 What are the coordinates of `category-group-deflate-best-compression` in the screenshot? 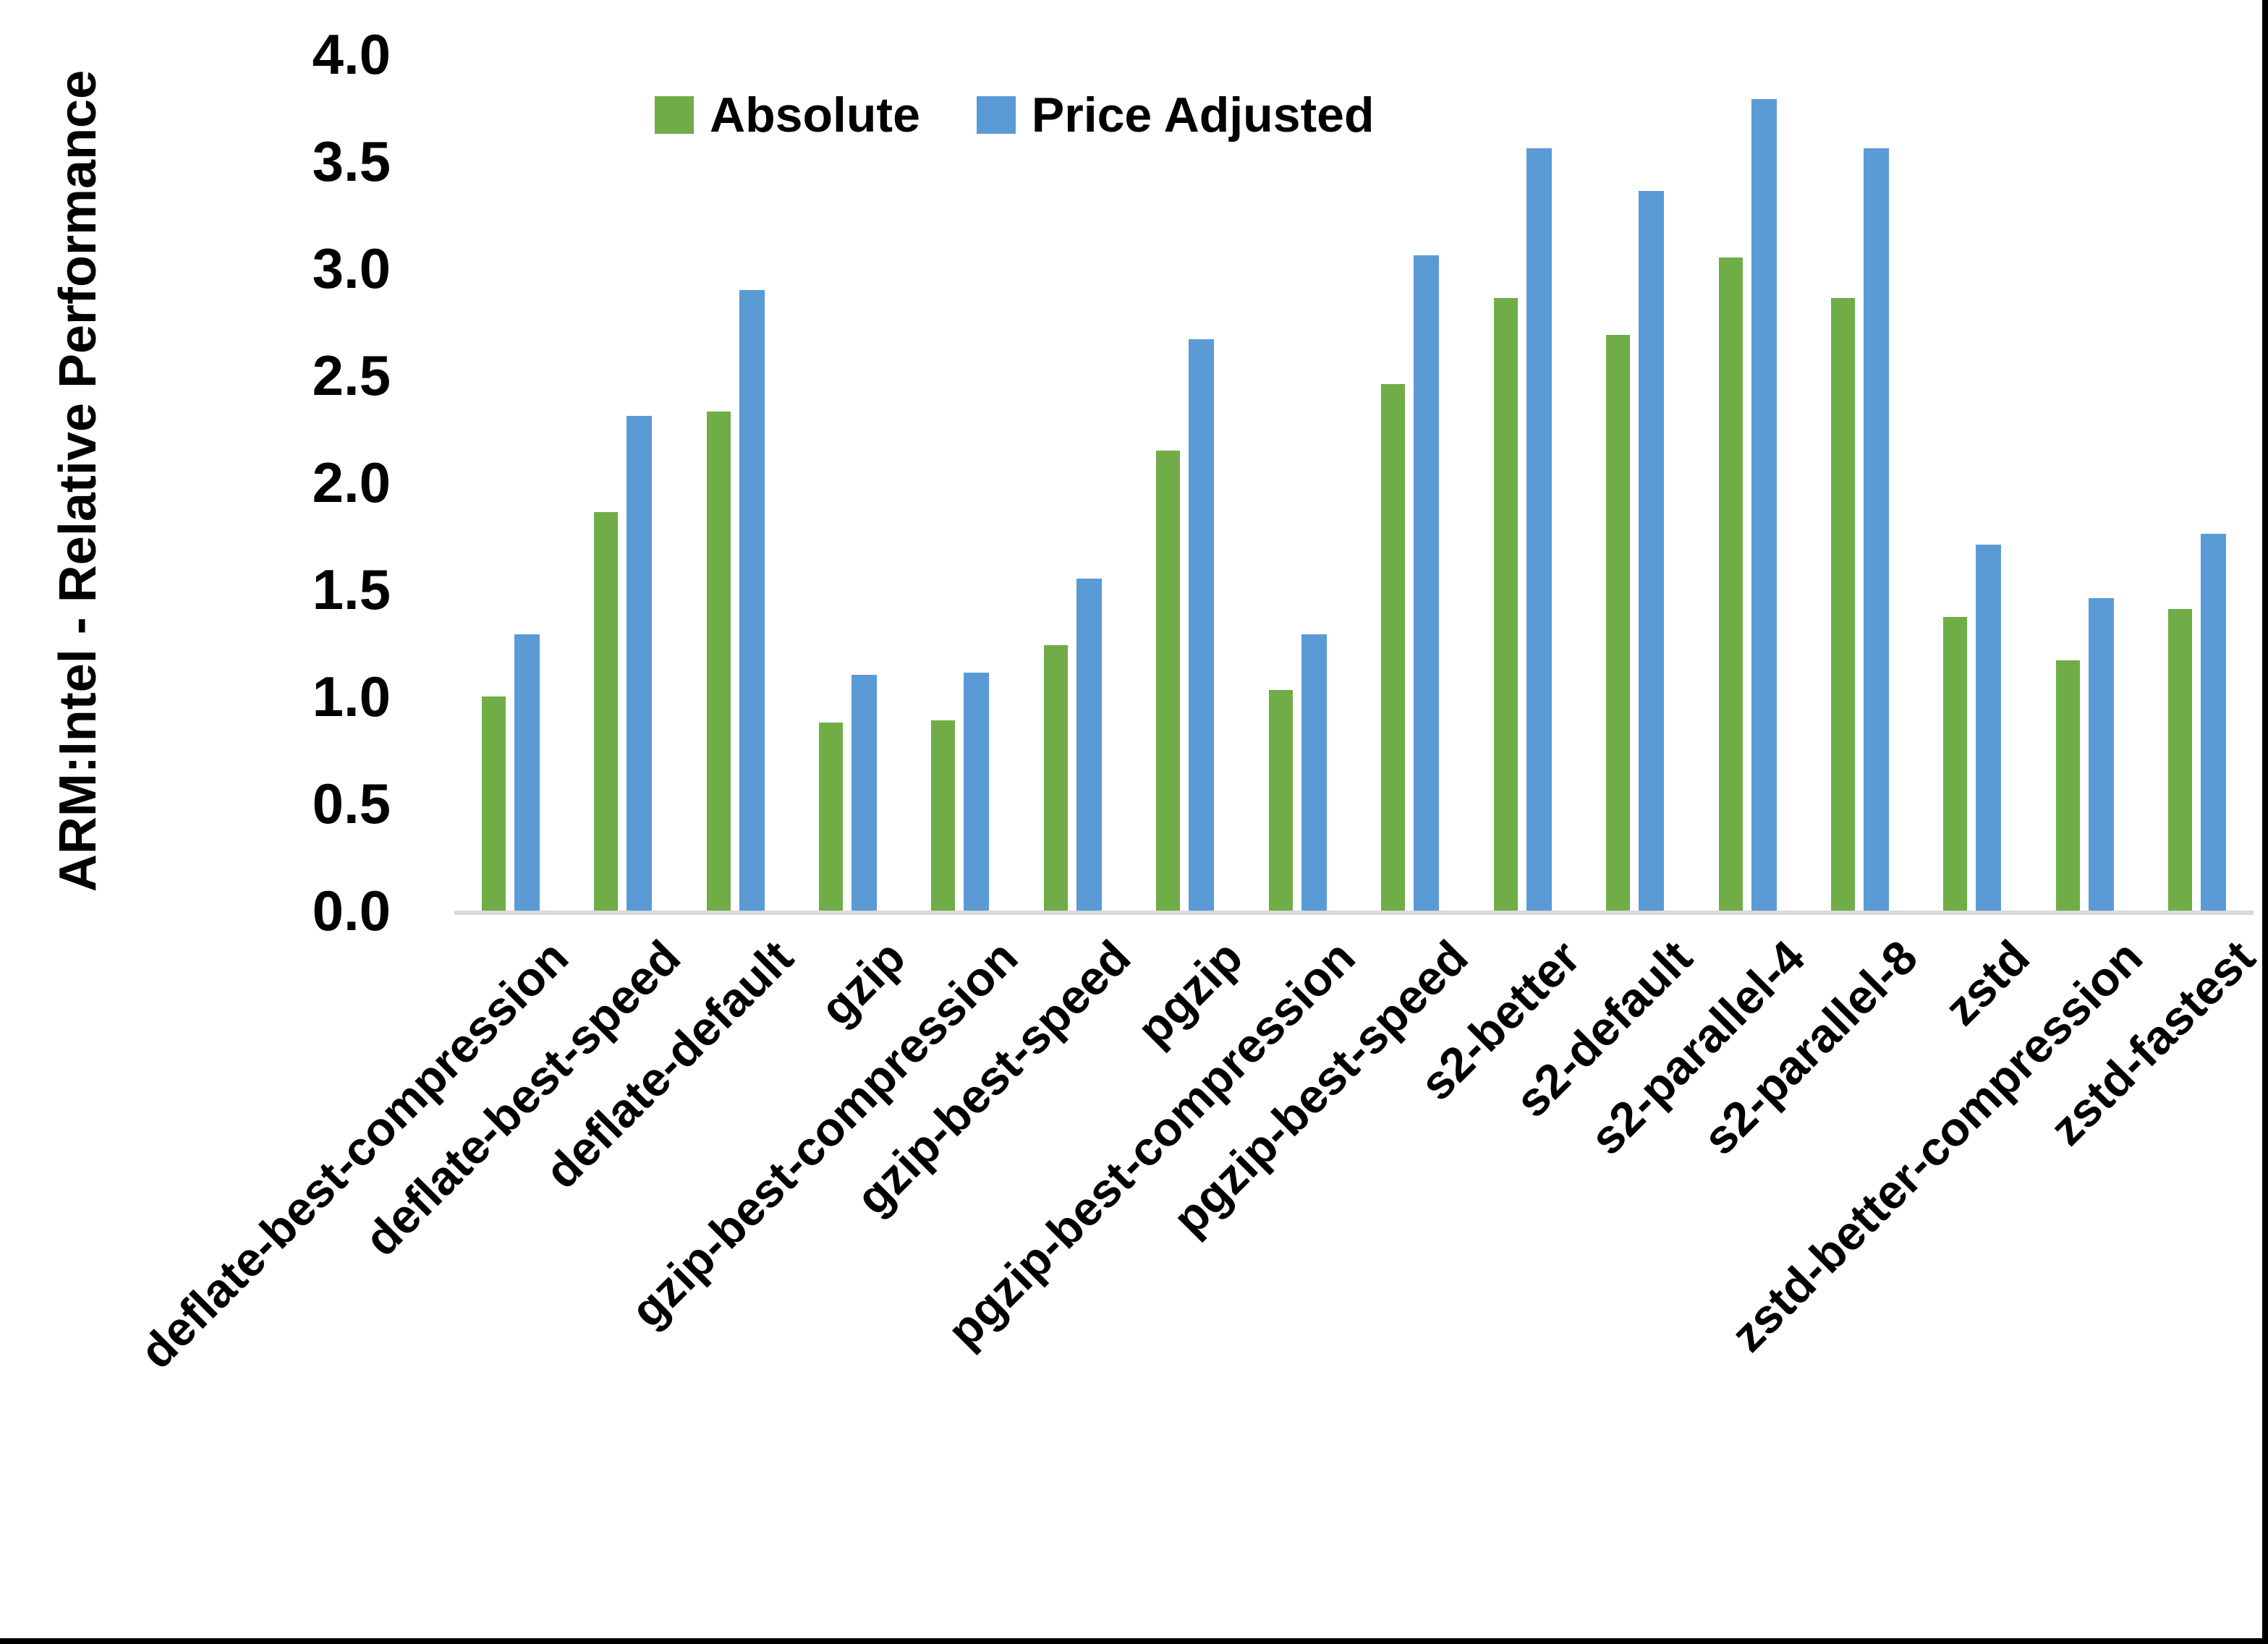 It's located at (510, 482).